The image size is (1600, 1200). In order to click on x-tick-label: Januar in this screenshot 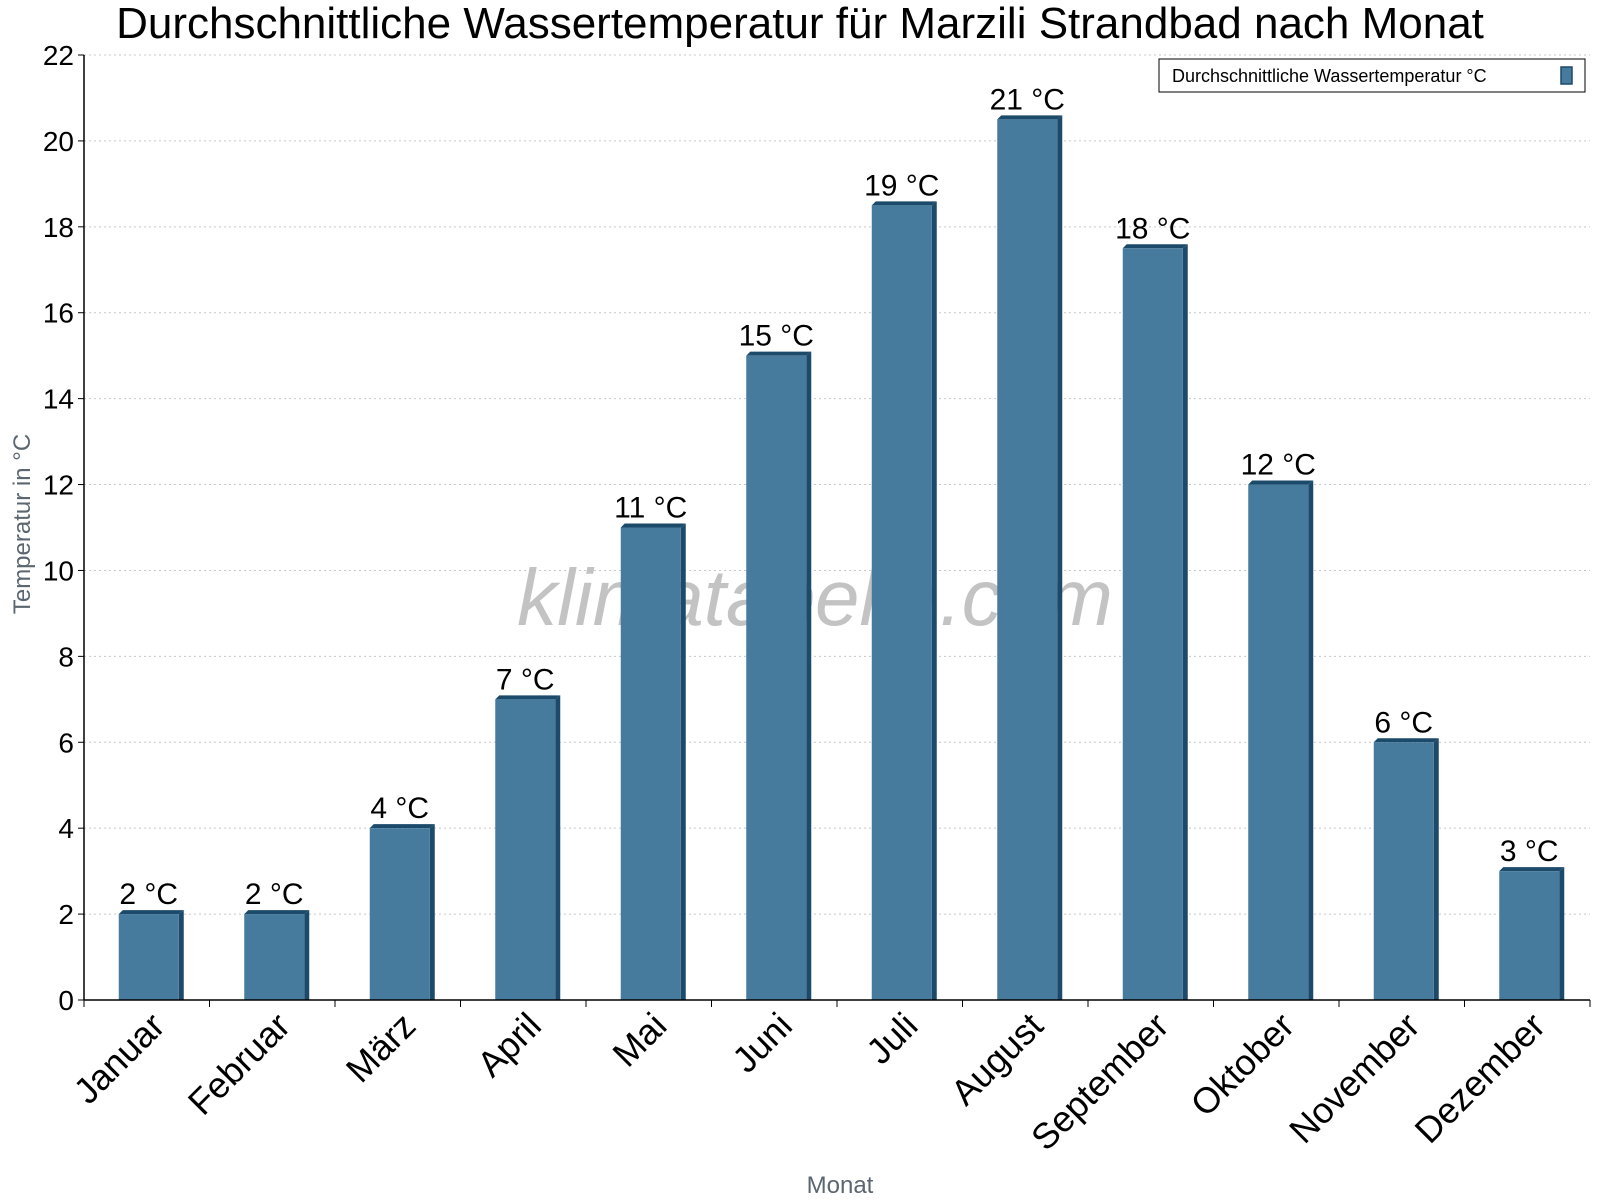, I will do `click(119, 1058)`.